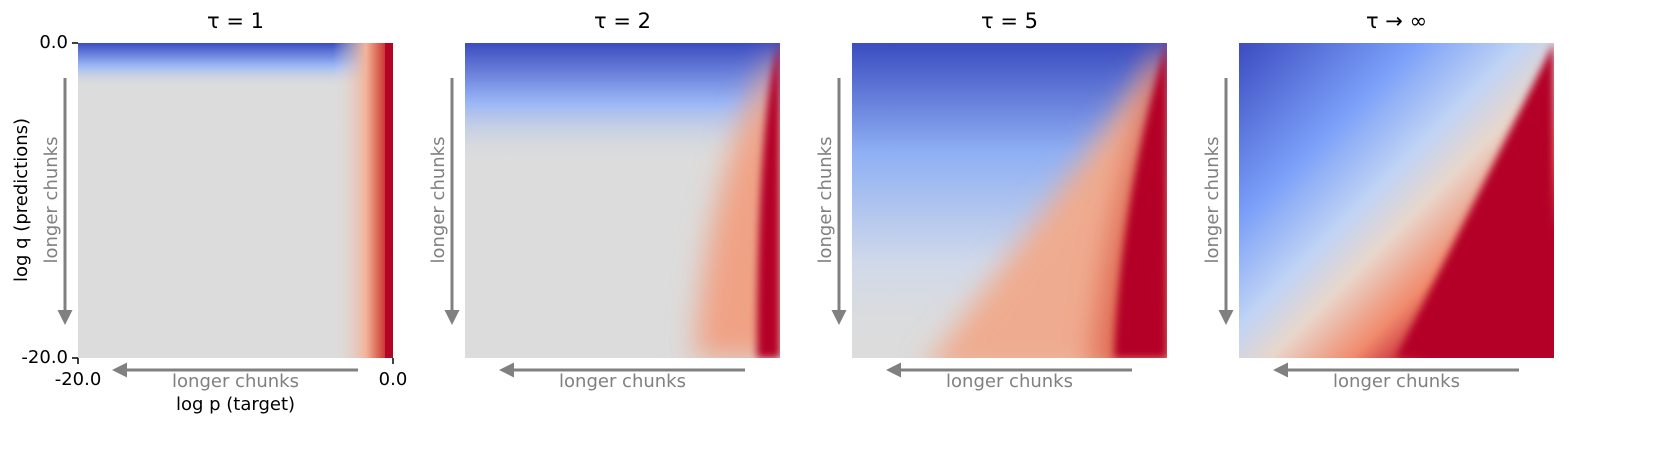  Describe the element at coordinates (78, 379) in the screenshot. I see `x-tick-label: -20.0` at that location.